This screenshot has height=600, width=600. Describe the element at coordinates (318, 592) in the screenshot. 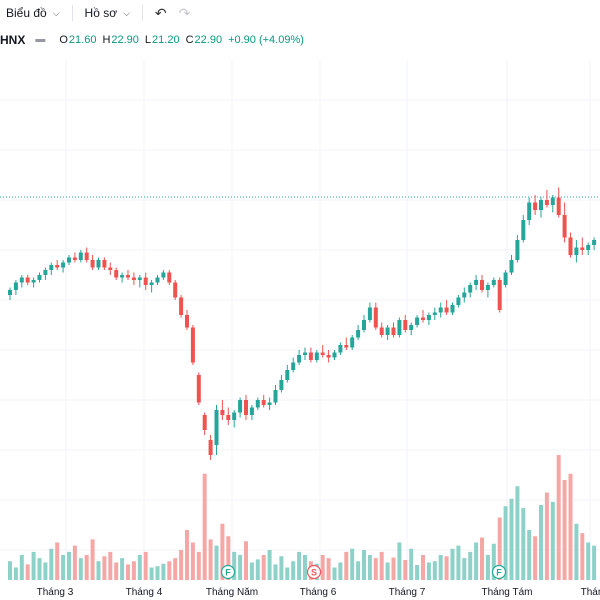

I see `x-tick-label: Tháng 6` at that location.